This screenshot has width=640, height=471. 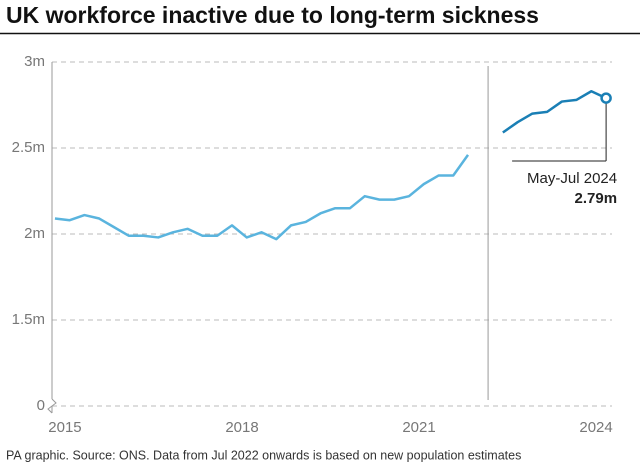 What do you see at coordinates (41, 405) in the screenshot?
I see `y-tick-label: 0` at bounding box center [41, 405].